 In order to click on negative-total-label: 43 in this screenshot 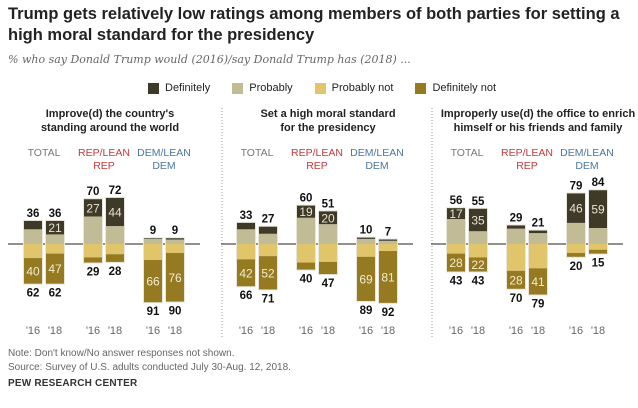, I will do `click(456, 282)`.